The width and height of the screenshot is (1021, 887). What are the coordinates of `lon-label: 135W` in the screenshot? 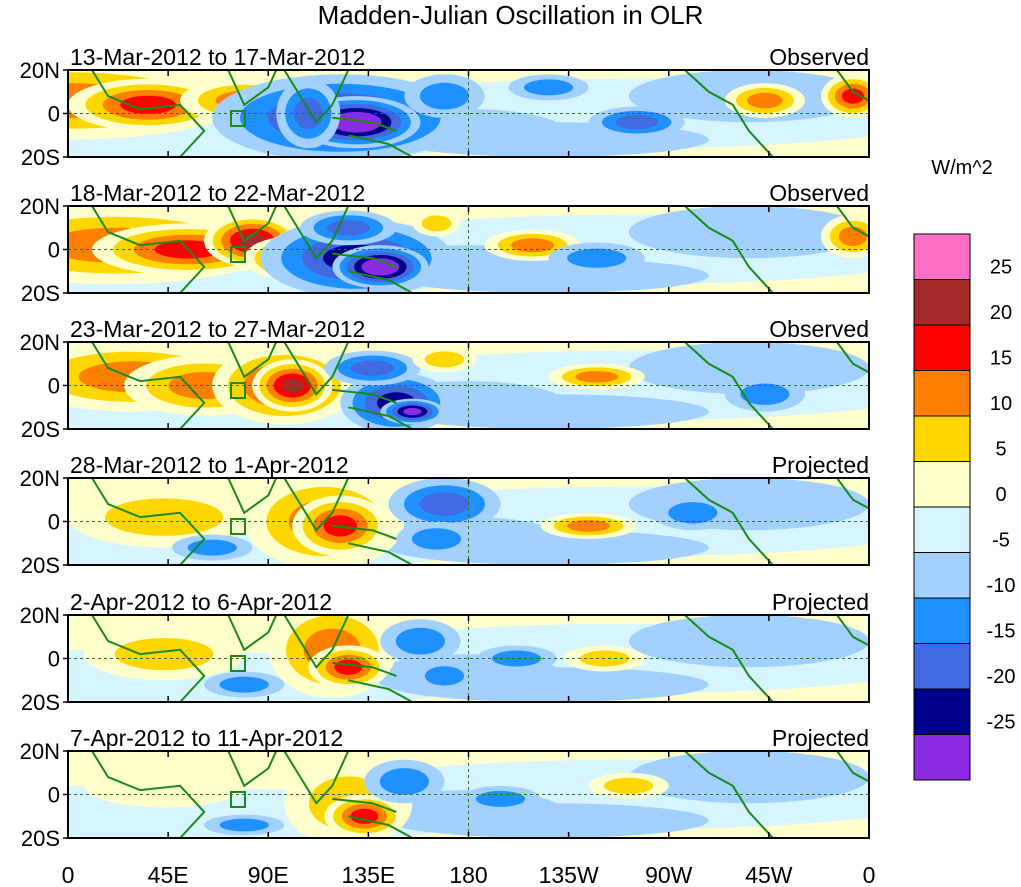 It's located at (569, 874).